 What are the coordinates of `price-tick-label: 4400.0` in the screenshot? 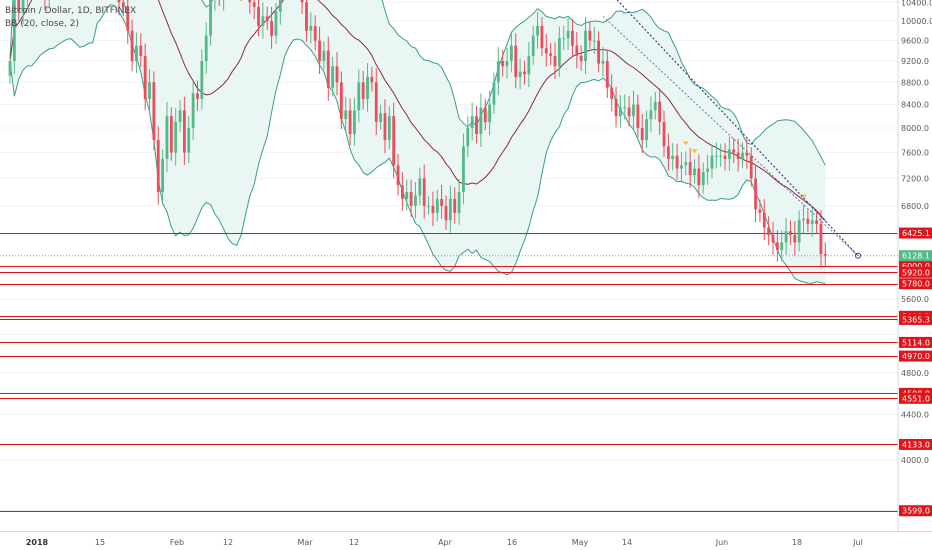 It's located at (915, 414).